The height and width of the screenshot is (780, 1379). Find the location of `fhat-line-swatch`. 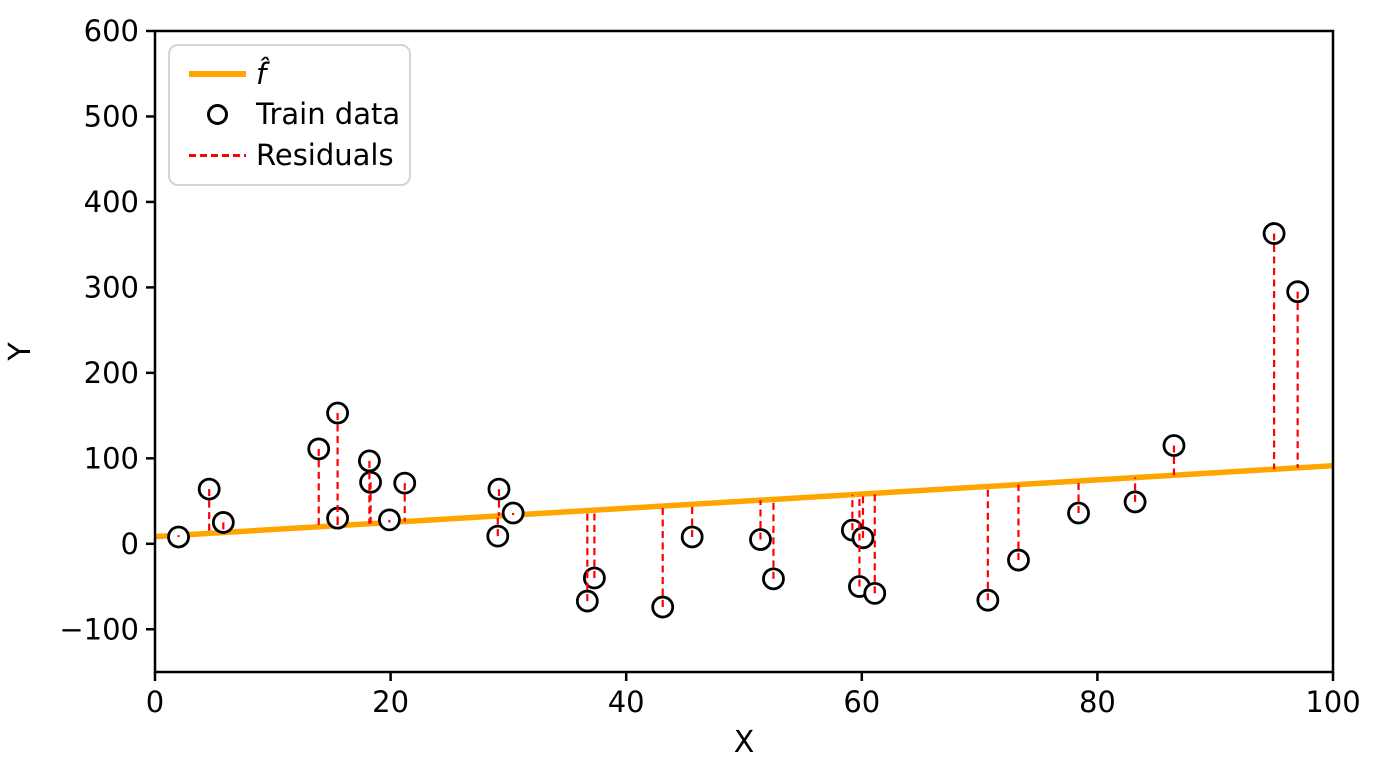

fhat-line-swatch is located at coordinates (217, 74).